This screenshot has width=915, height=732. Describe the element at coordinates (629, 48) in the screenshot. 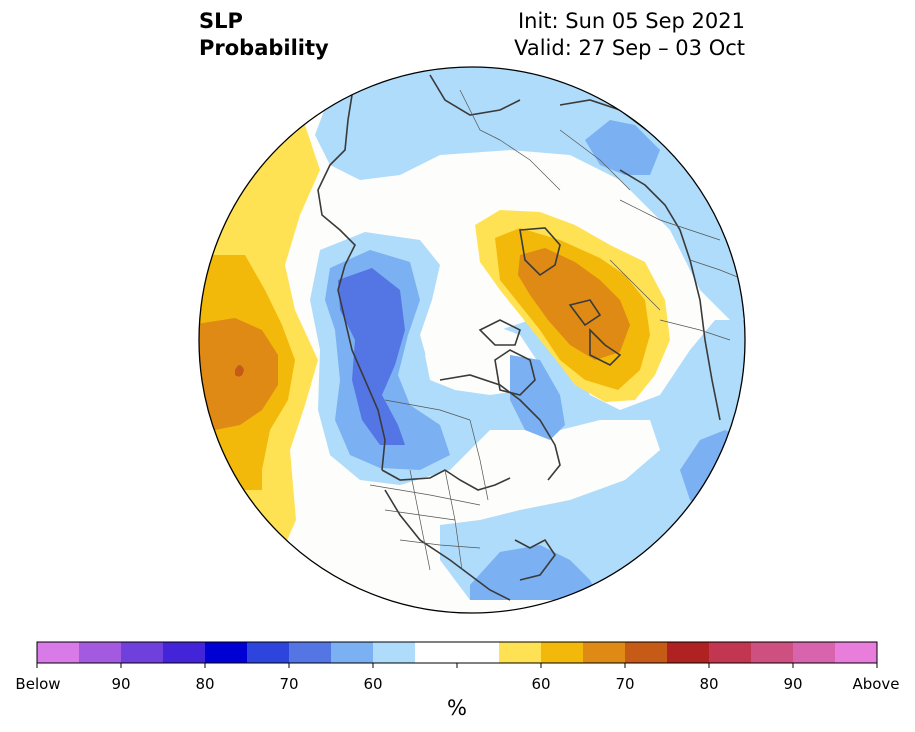

I see `valid-date: Valid: 27 Sep – 03 Oct` at that location.